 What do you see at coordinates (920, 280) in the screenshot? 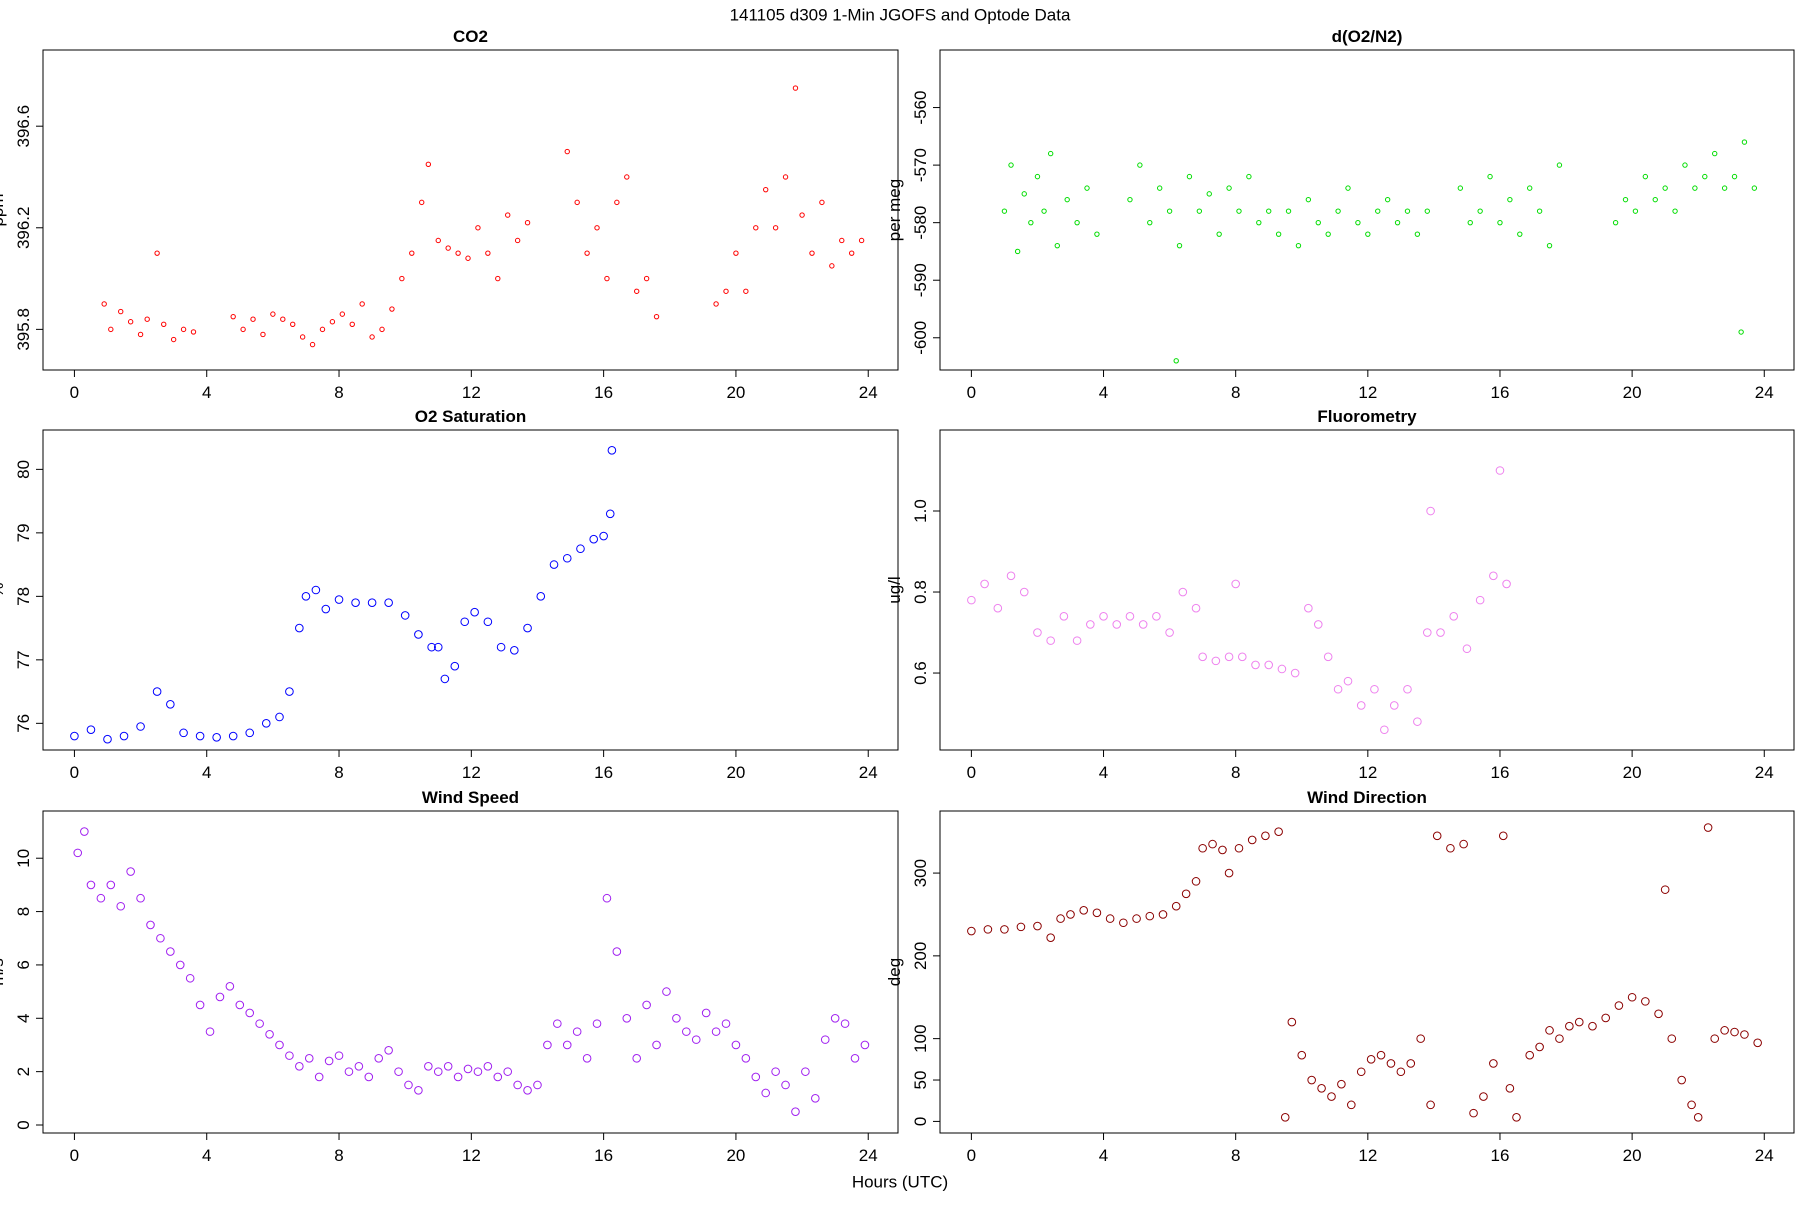
I see `y-tick-label: -590` at bounding box center [920, 280].